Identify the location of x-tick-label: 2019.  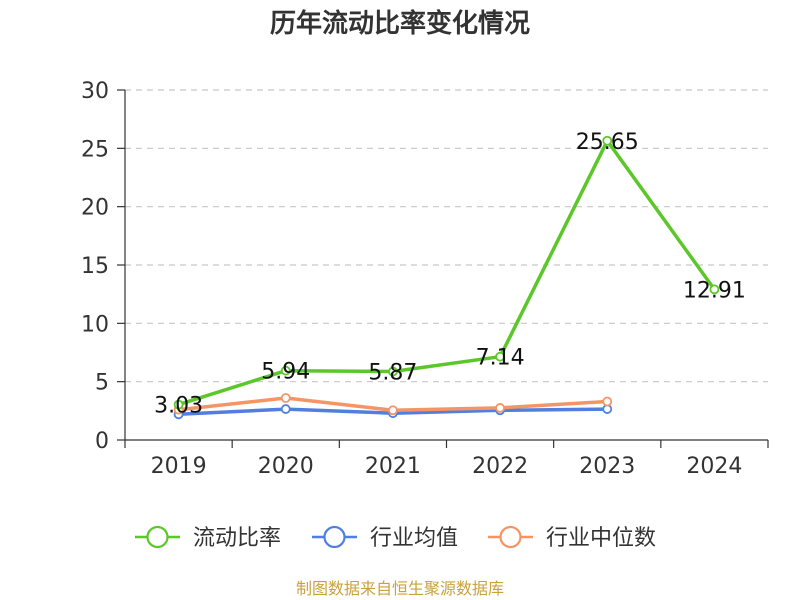
(179, 466).